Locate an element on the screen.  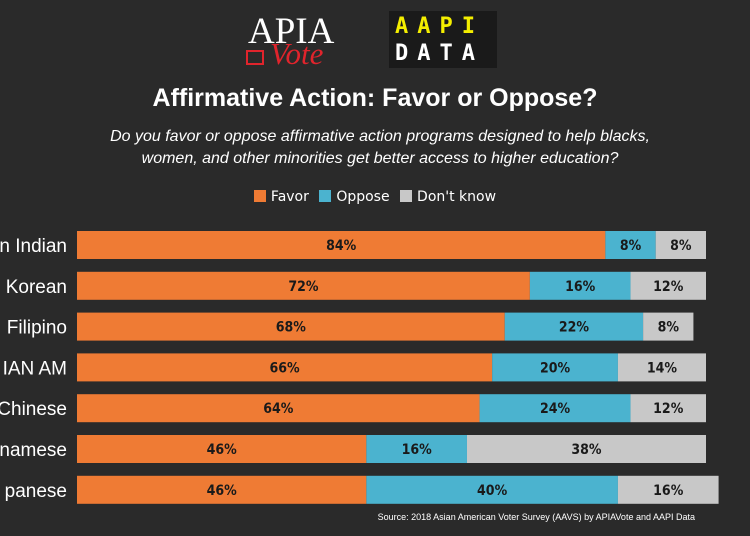
data-label: 64% is located at coordinates (278, 409).